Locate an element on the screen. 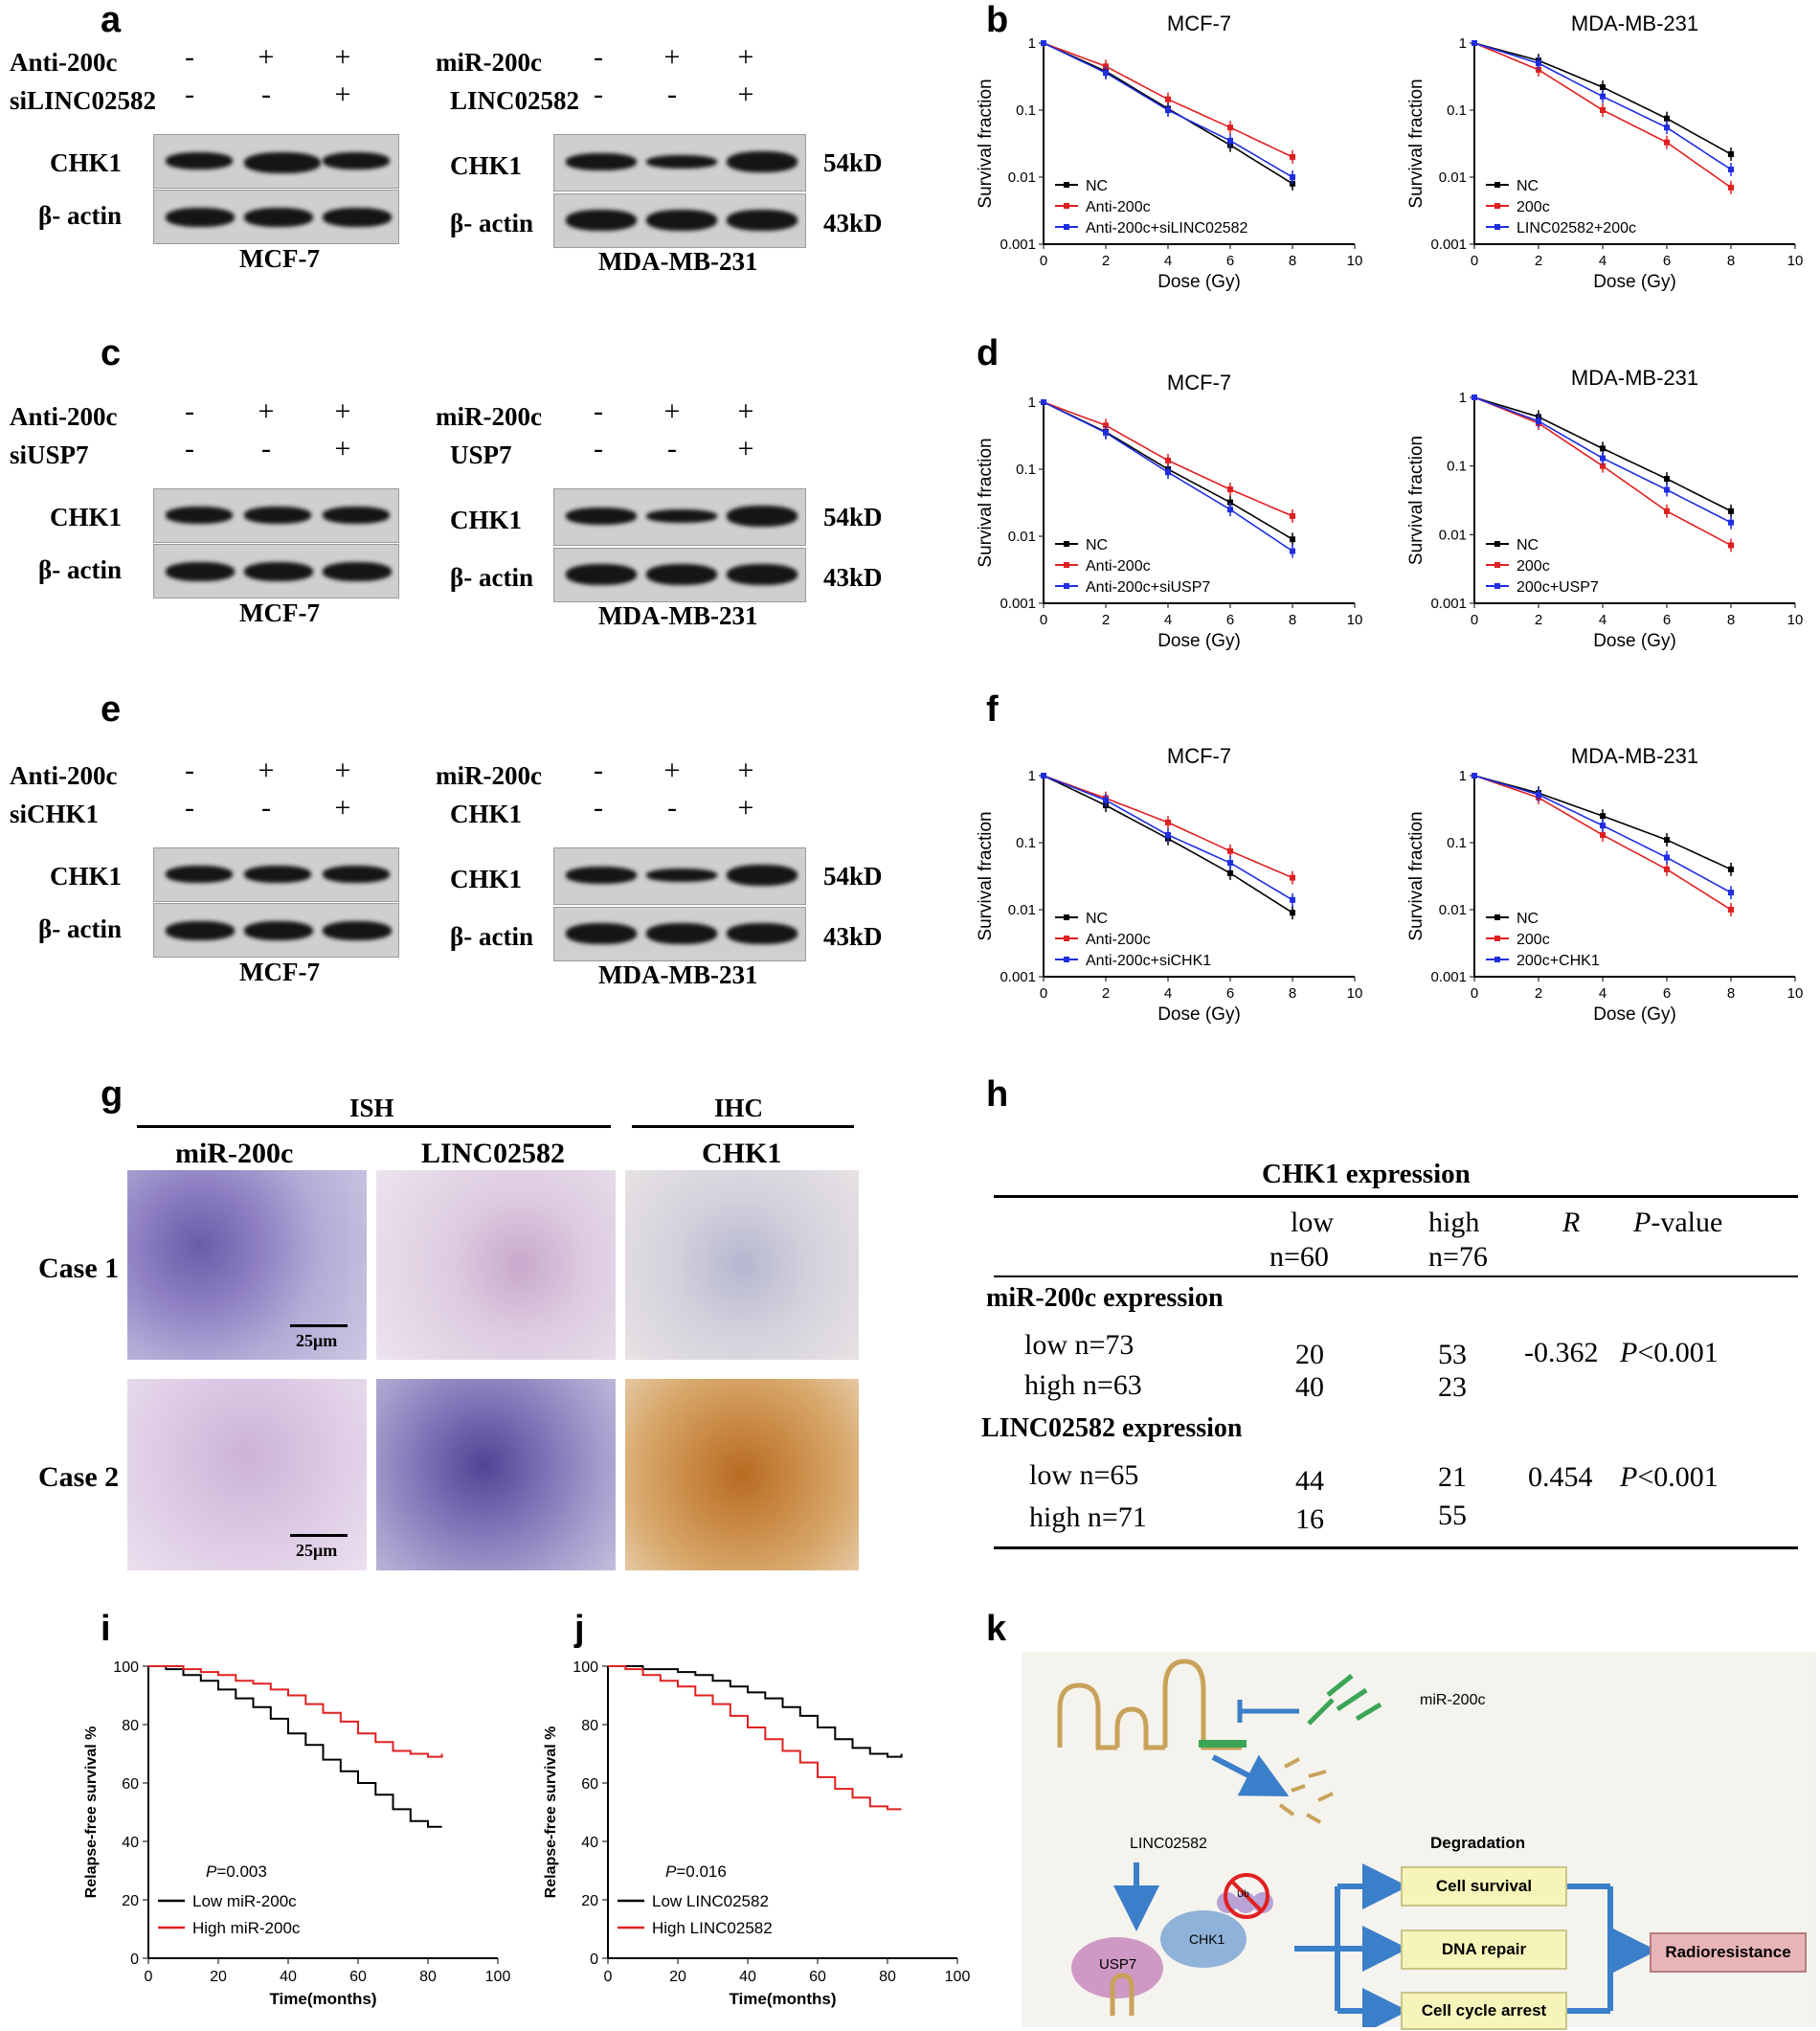 The image size is (1820, 2031). legend-label: Low LINC02582 is located at coordinates (711, 1901).